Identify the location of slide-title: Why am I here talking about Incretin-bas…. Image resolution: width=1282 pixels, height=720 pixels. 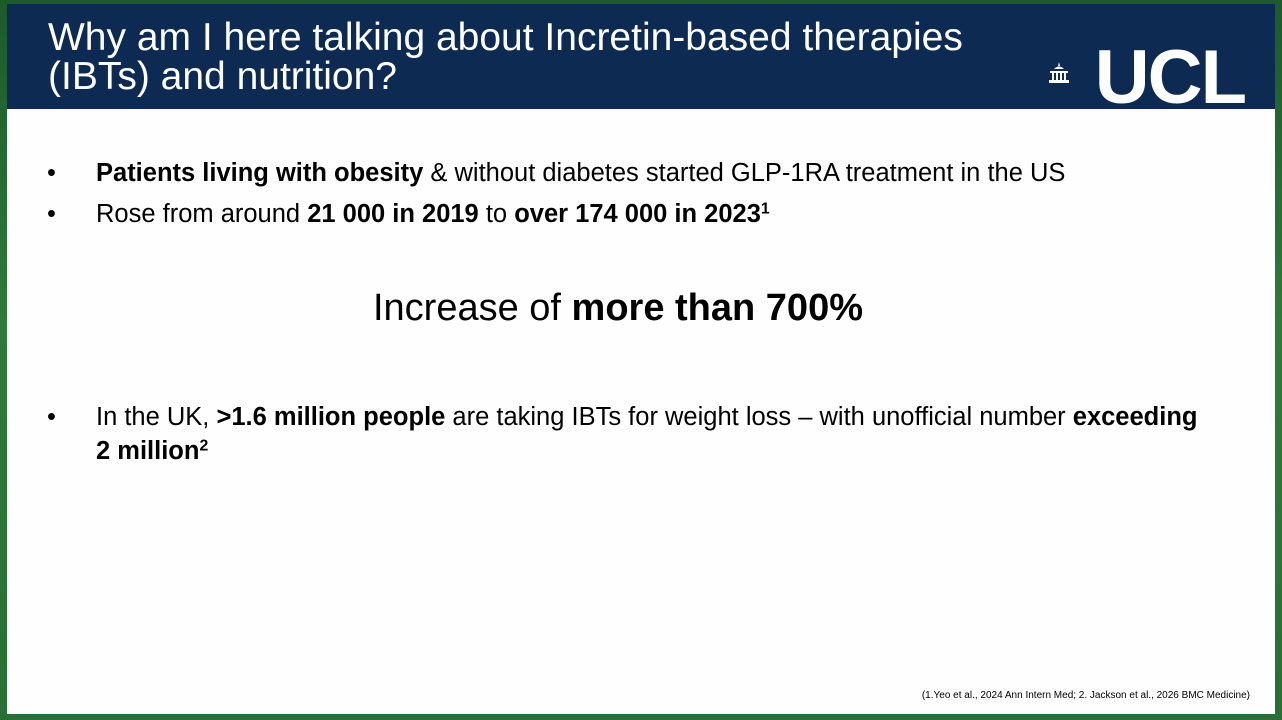
(505, 57).